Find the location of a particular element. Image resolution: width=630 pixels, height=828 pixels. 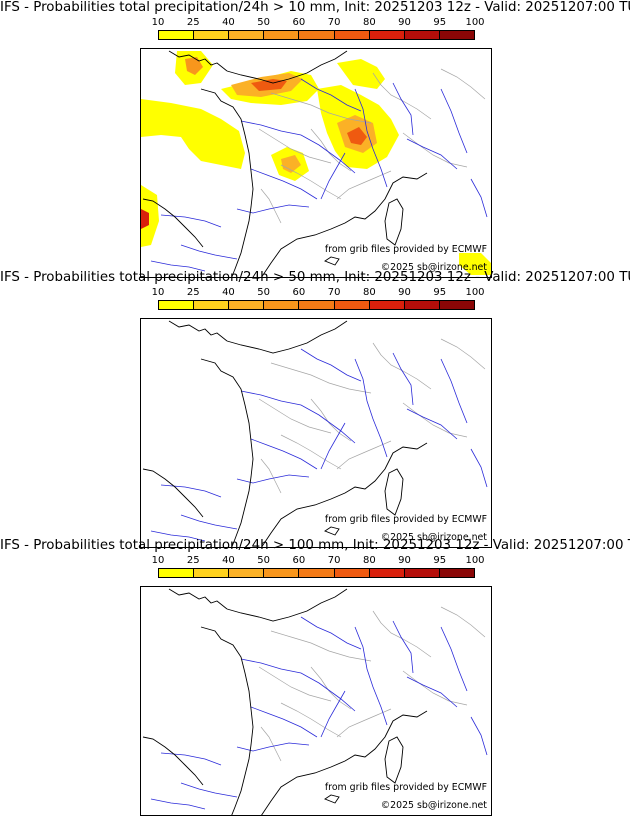

colorbar-tick-label: 80 is located at coordinates (369, 292).